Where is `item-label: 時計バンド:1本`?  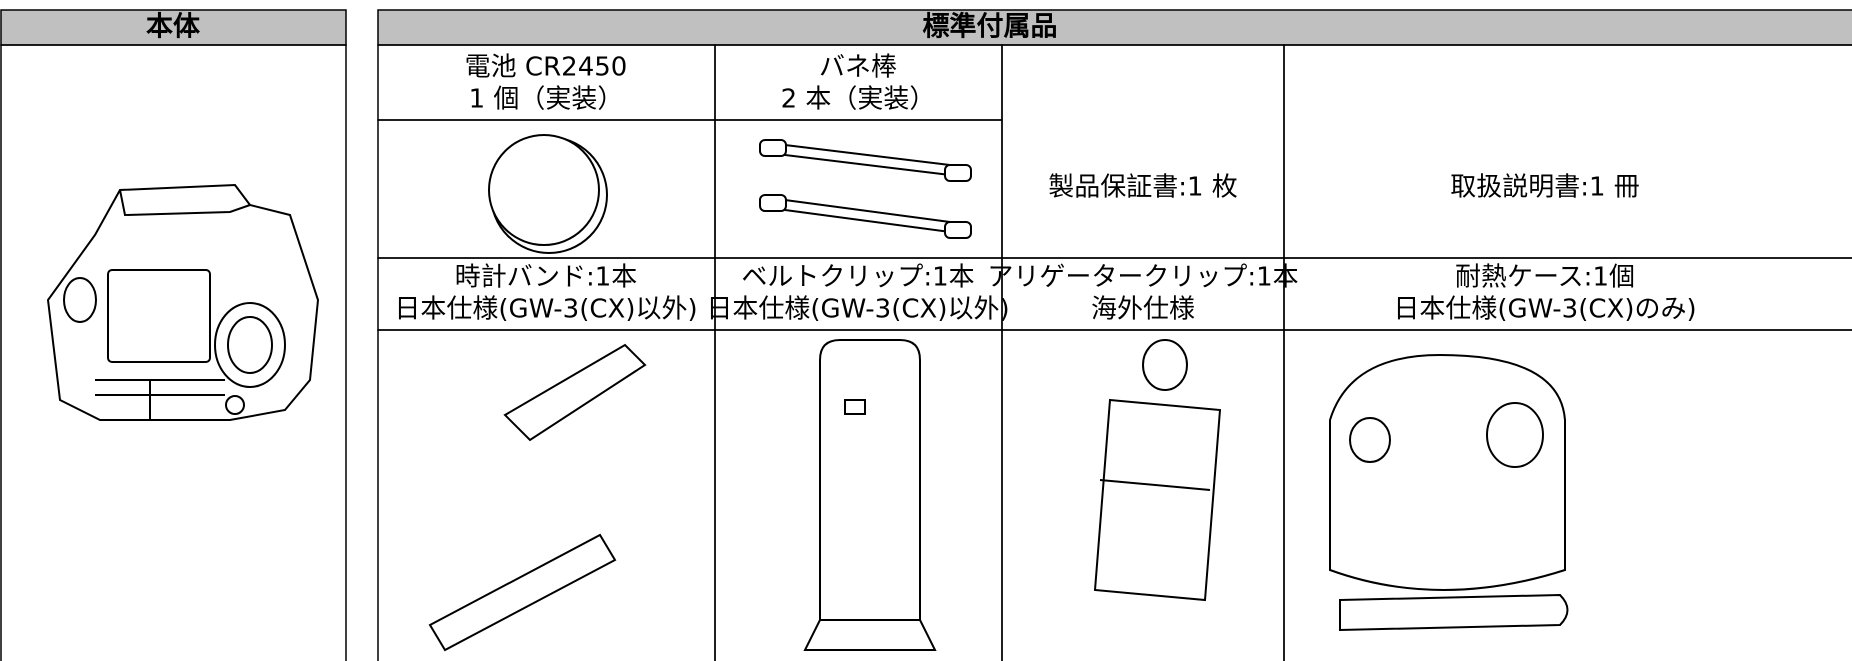 item-label: 時計バンド:1本 is located at coordinates (546, 278).